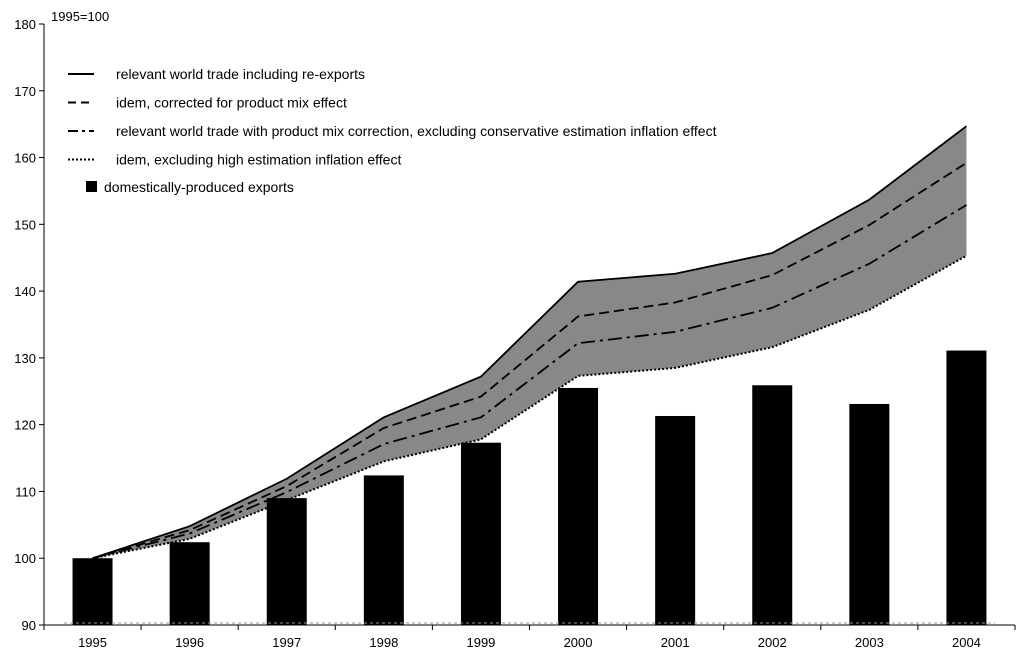 The width and height of the screenshot is (1017, 664). Describe the element at coordinates (480, 533) in the screenshot. I see `bar-1999` at that location.